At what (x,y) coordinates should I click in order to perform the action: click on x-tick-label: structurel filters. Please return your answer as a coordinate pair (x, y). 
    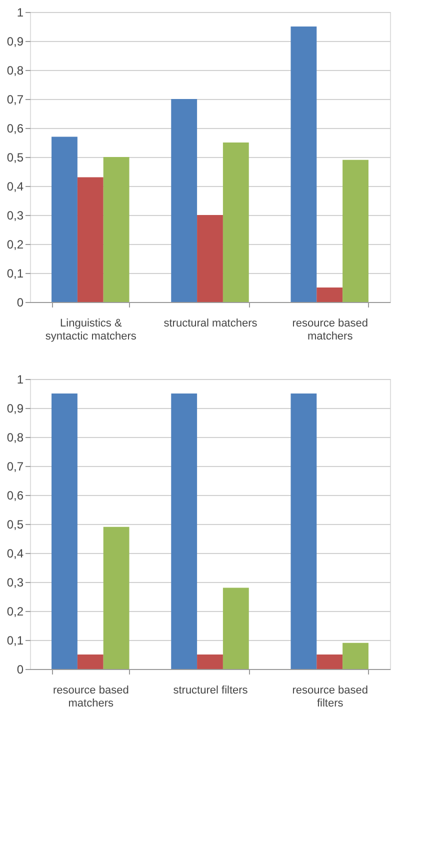
    Looking at the image, I should click on (210, 690).